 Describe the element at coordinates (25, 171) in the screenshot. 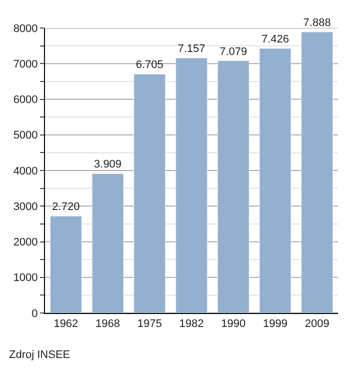

I see `y-tick-label: 4000` at that location.